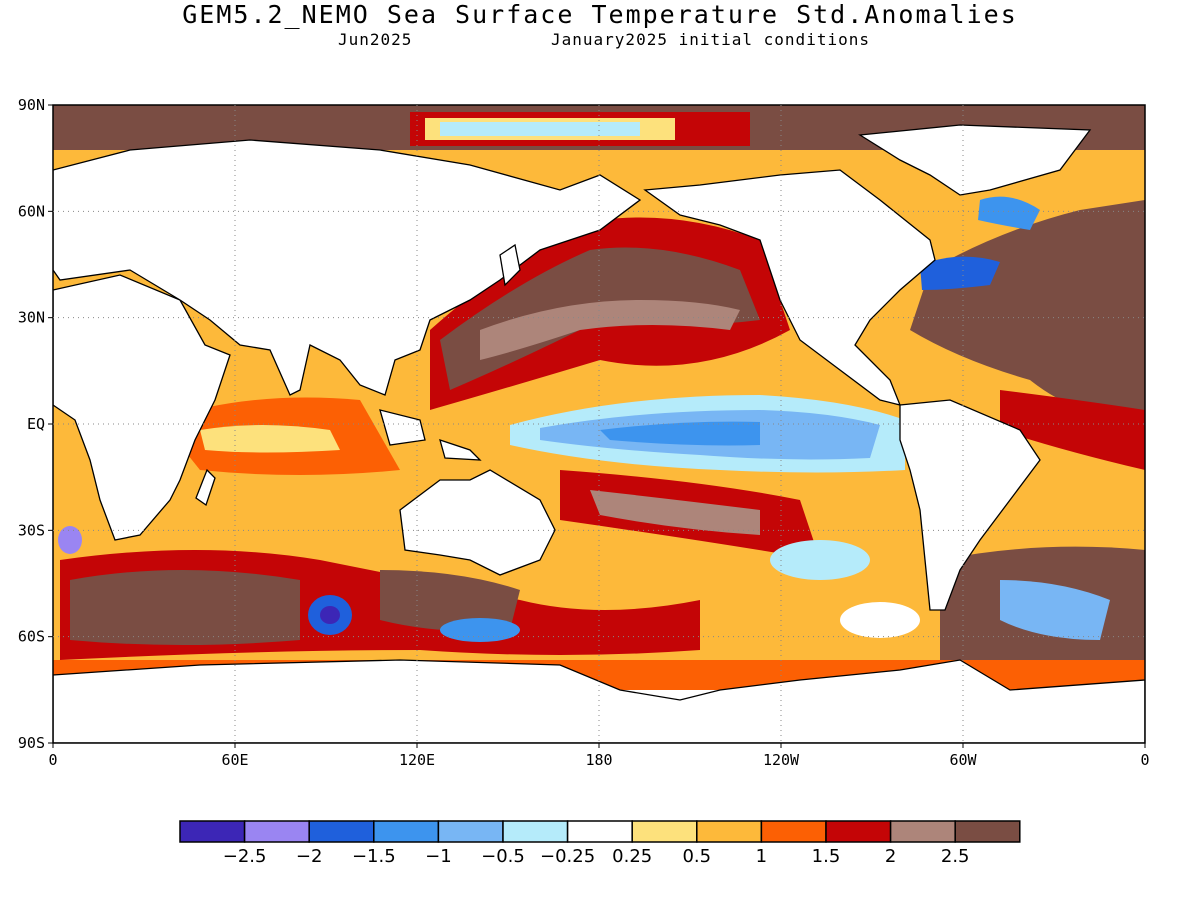  Describe the element at coordinates (503, 856) in the screenshot. I see `colorbar-label: −0.5` at that location.